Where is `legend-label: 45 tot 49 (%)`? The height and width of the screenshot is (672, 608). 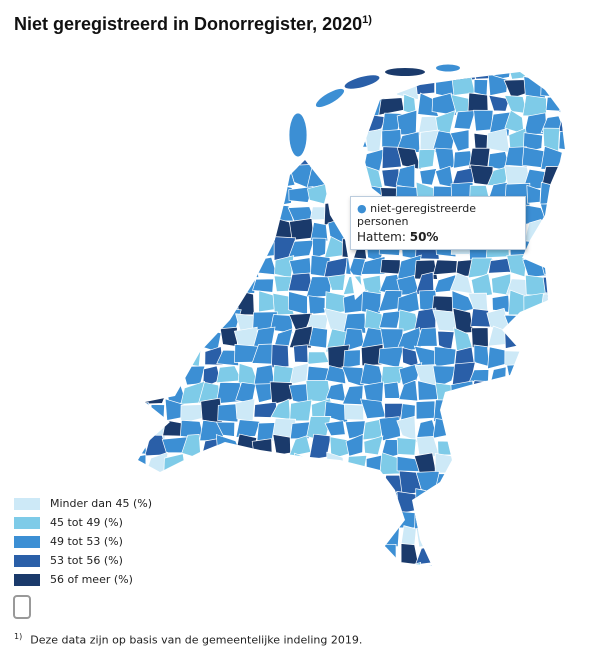 legend-label: 45 tot 49 (%) is located at coordinates (86, 522).